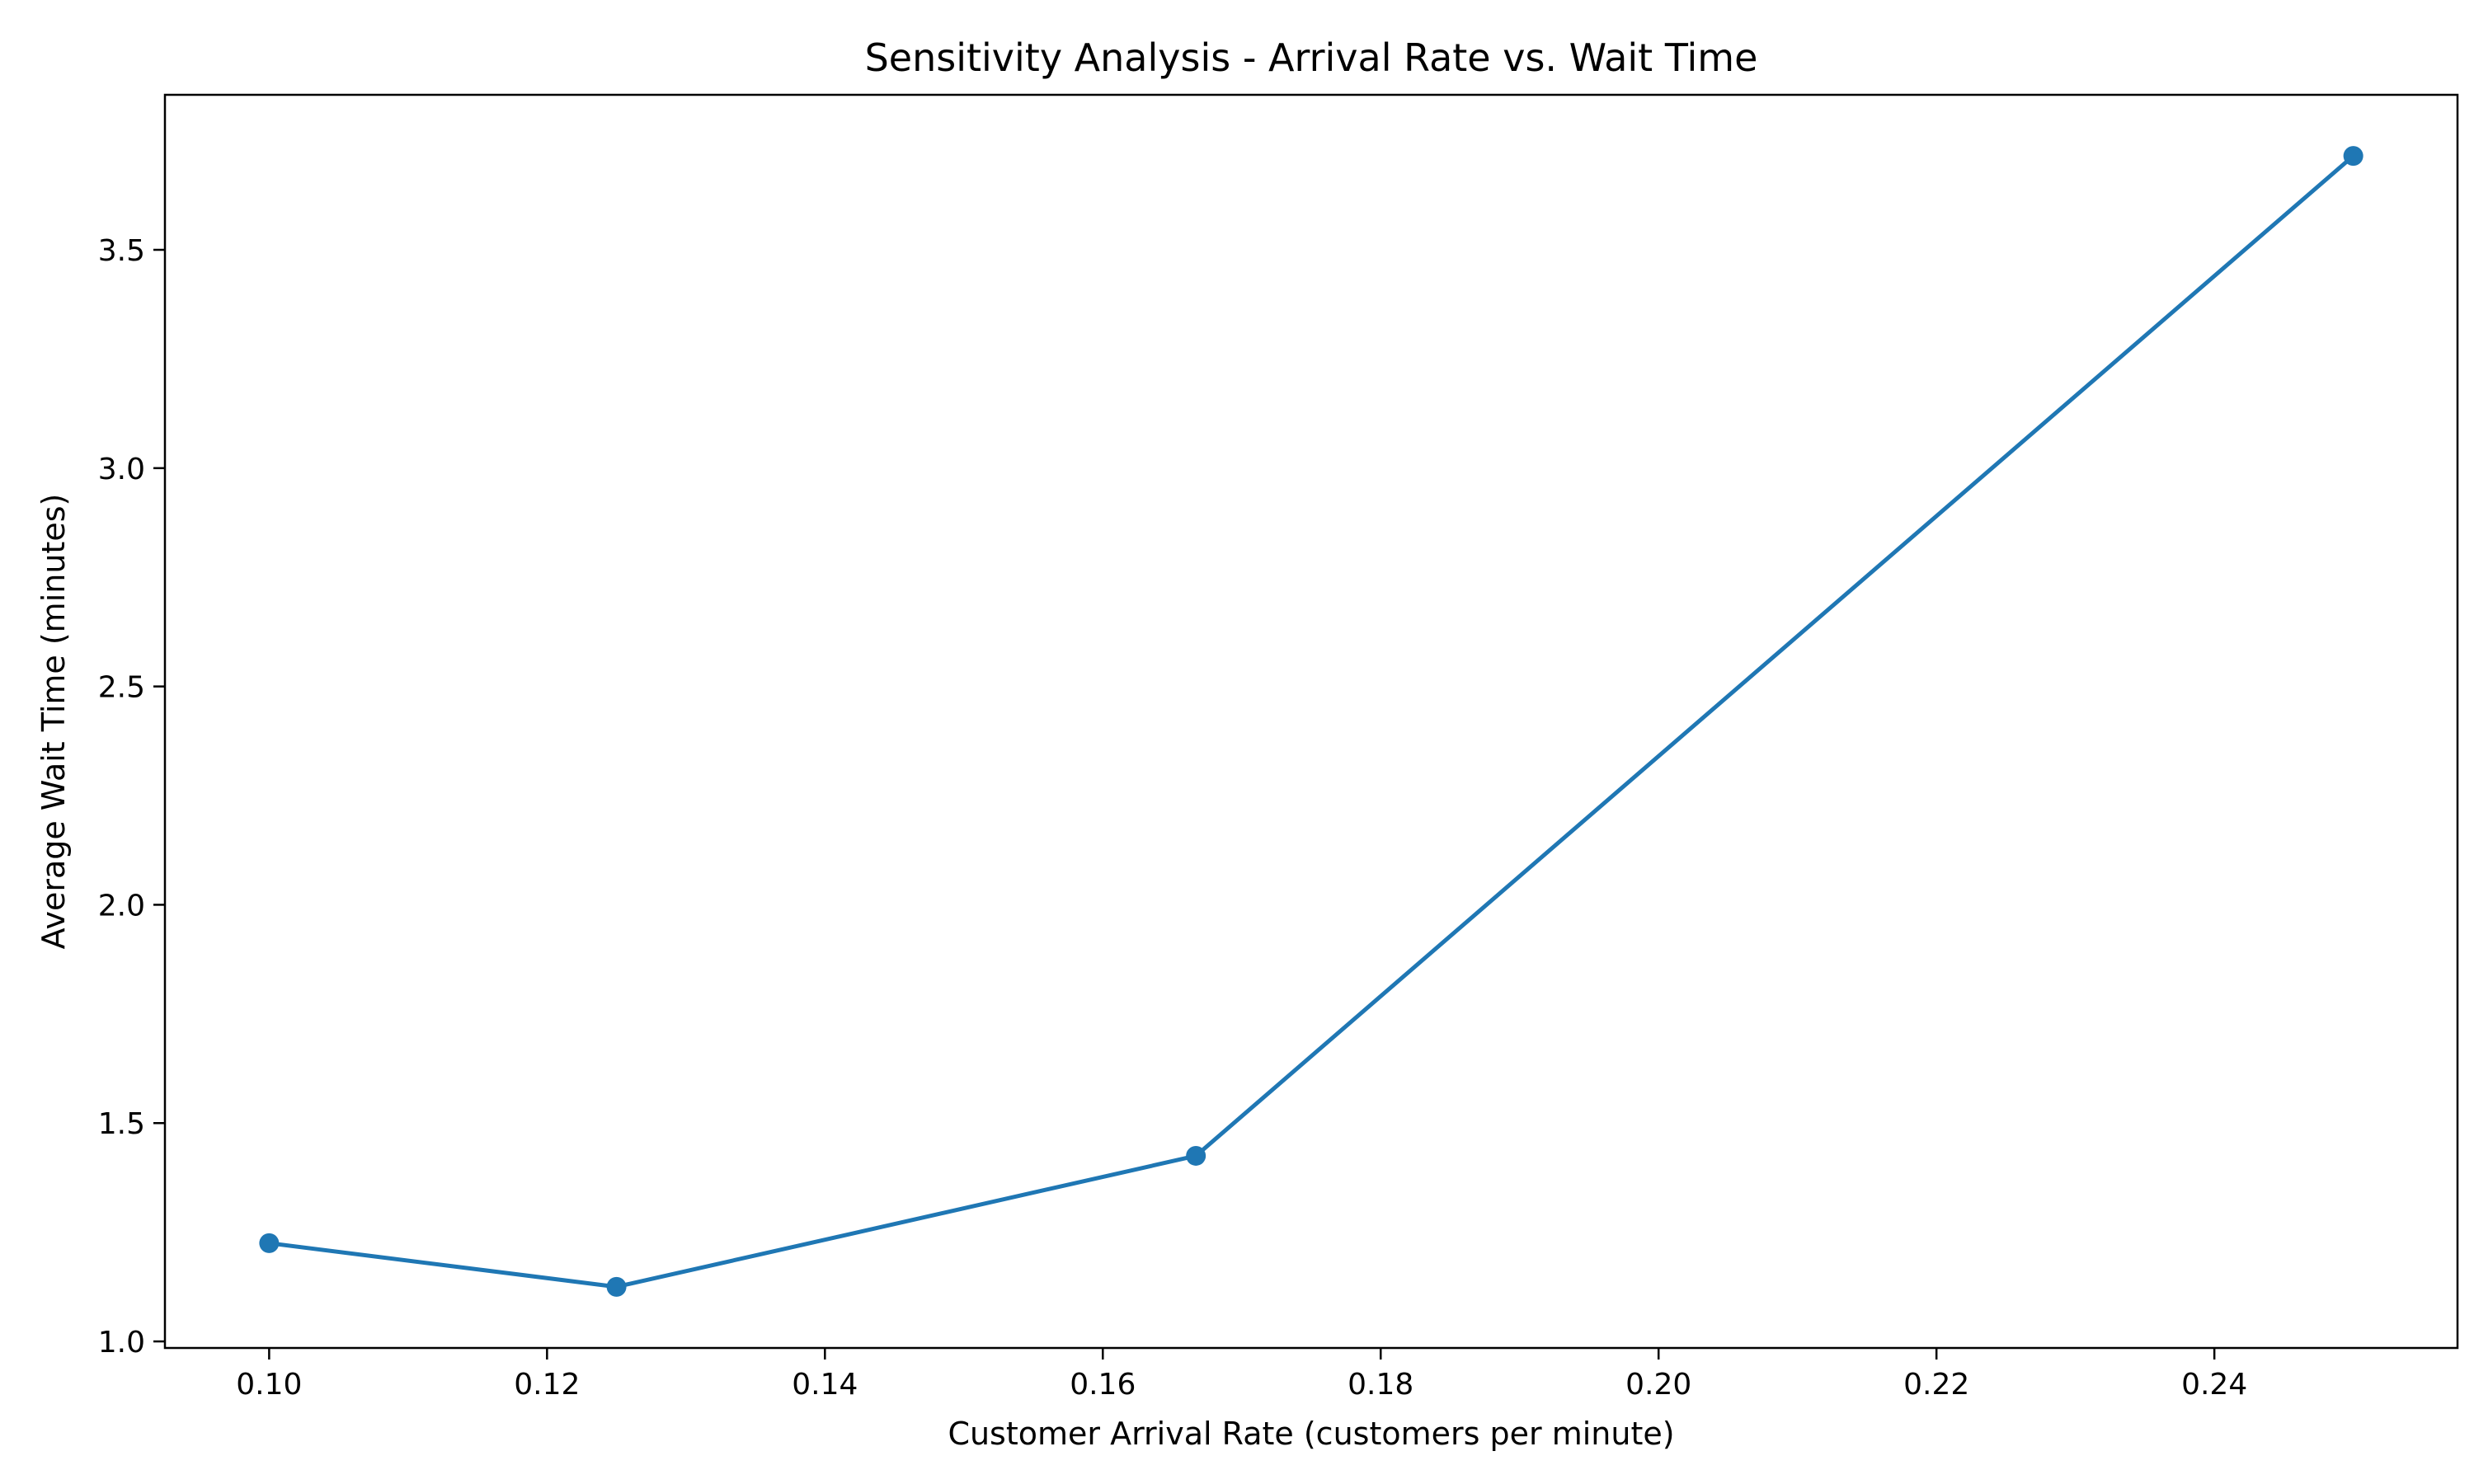  What do you see at coordinates (121, 1343) in the screenshot?
I see `y-tick-label: 1.0` at bounding box center [121, 1343].